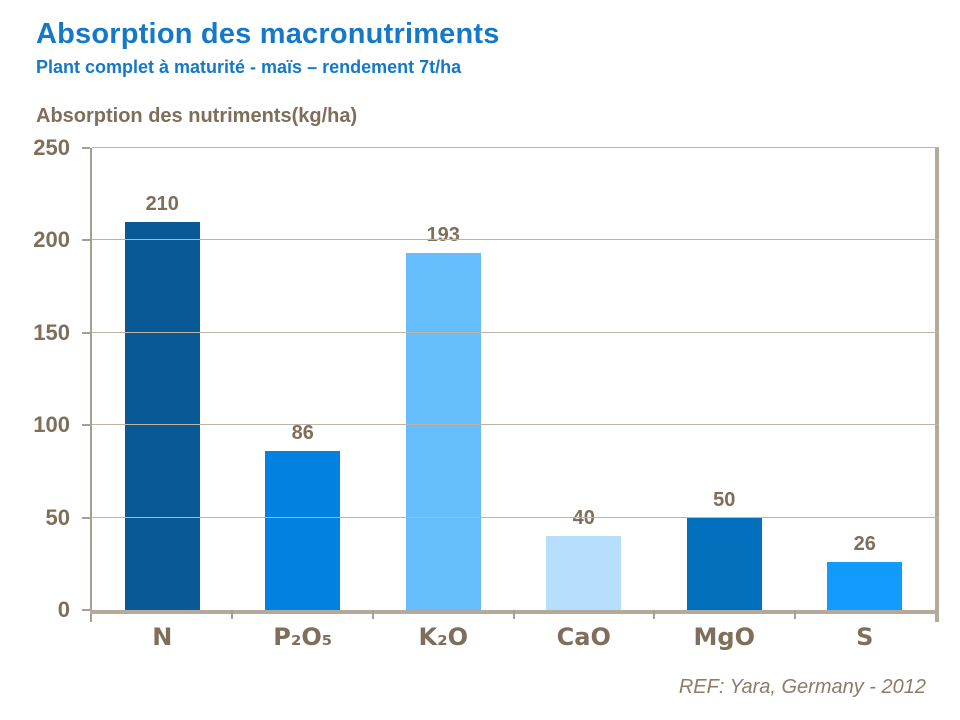 This screenshot has width=960, height=720. What do you see at coordinates (937, 385) in the screenshot?
I see `plot-right-border` at bounding box center [937, 385].